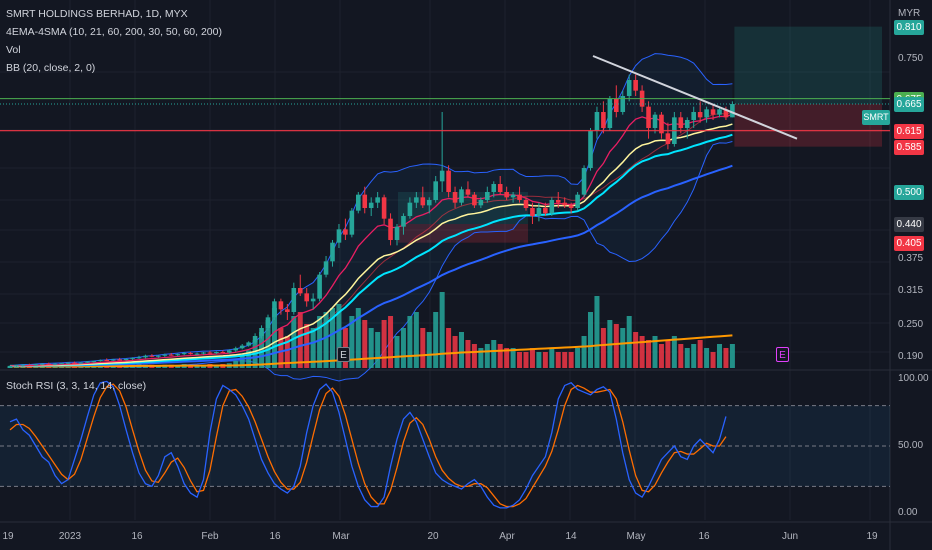  I want to click on stoch-tick-label: 0.00, so click(908, 513).